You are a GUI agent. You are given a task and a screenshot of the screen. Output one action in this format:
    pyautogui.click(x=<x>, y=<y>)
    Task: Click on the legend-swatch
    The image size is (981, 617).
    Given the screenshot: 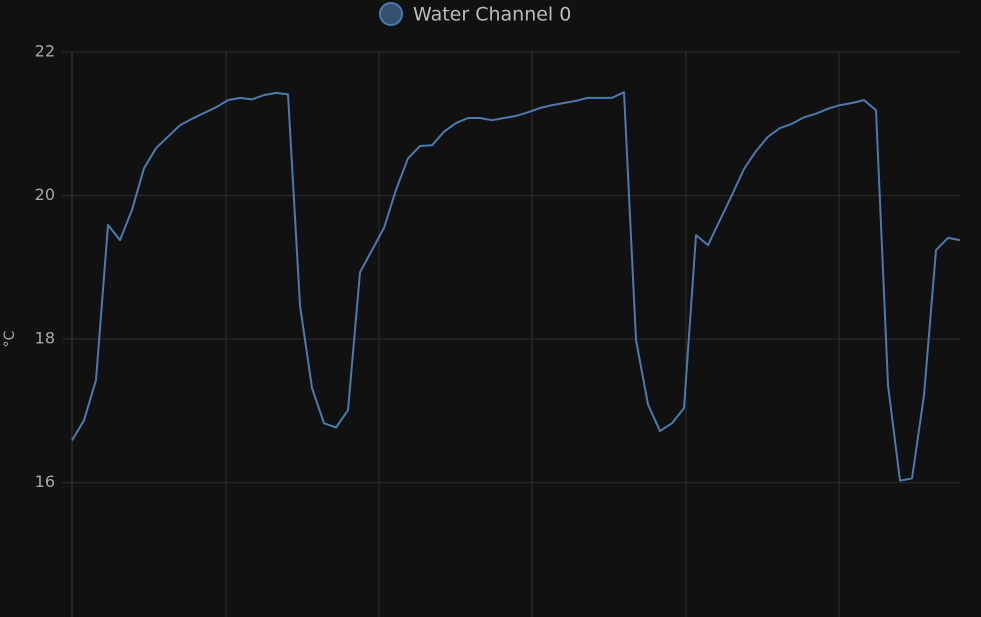 What is the action you would take?
    pyautogui.click(x=391, y=14)
    